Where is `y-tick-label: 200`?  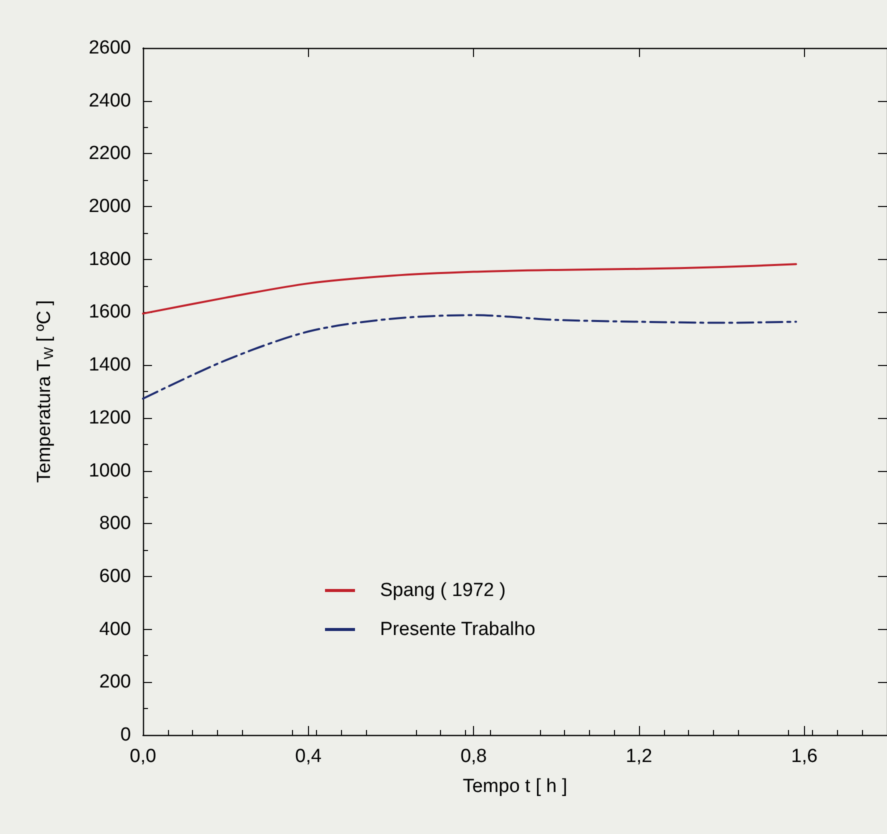 y-tick-label: 200 is located at coordinates (115, 682).